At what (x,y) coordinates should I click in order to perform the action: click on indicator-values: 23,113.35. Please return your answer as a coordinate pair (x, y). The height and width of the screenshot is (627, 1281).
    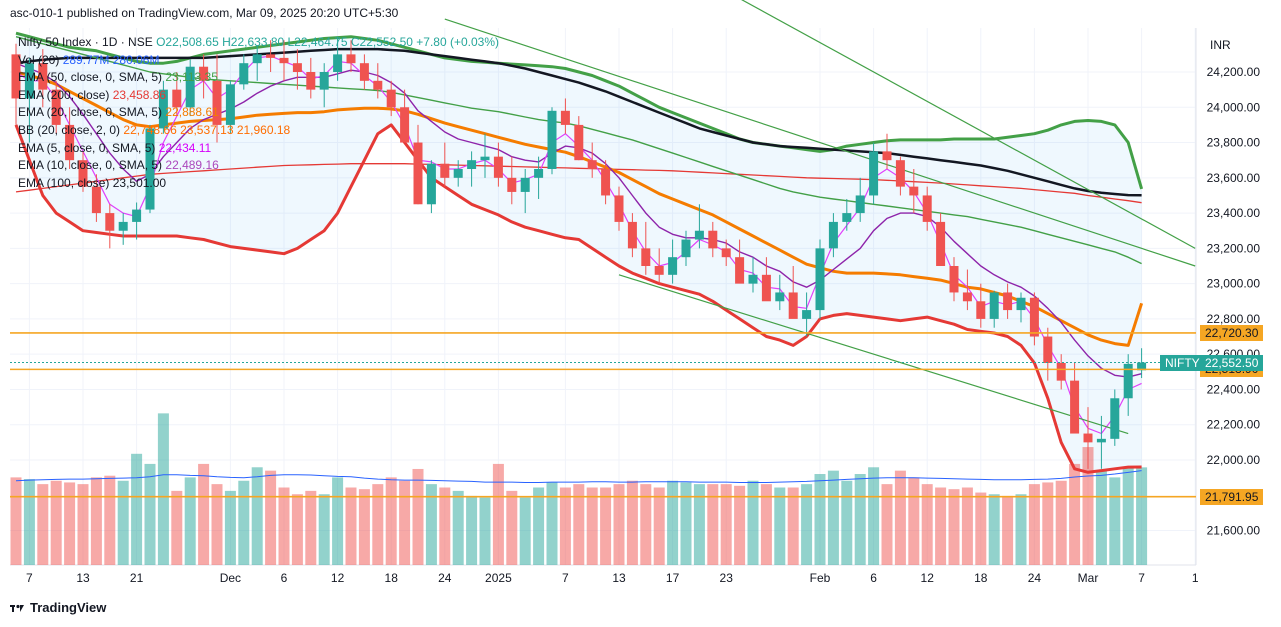
    Looking at the image, I should click on (191, 77).